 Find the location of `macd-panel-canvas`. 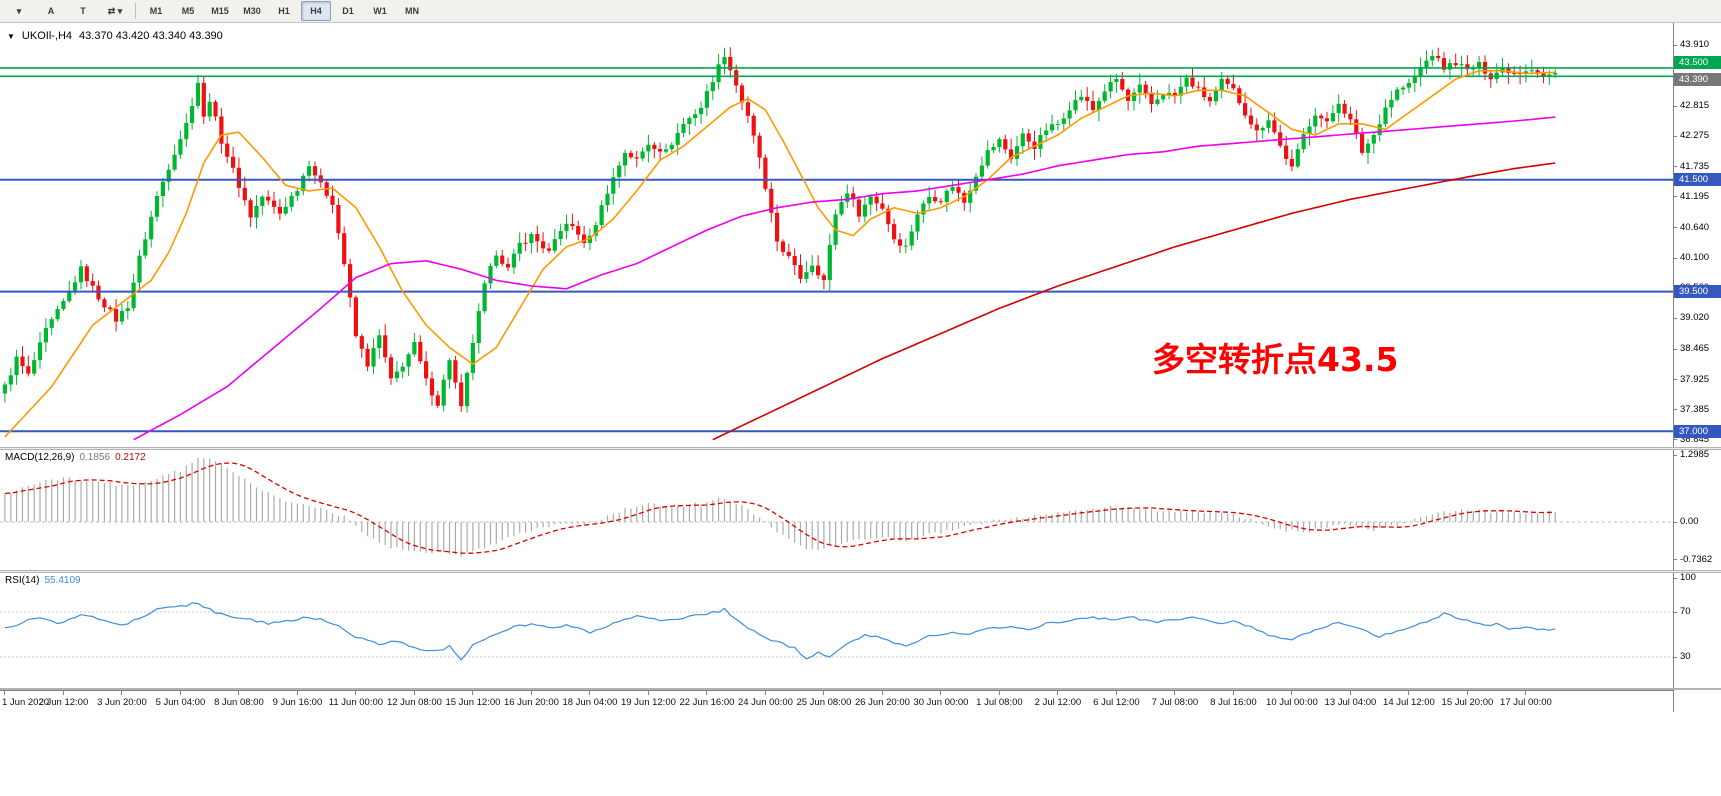

macd-panel-canvas is located at coordinates (836, 510).